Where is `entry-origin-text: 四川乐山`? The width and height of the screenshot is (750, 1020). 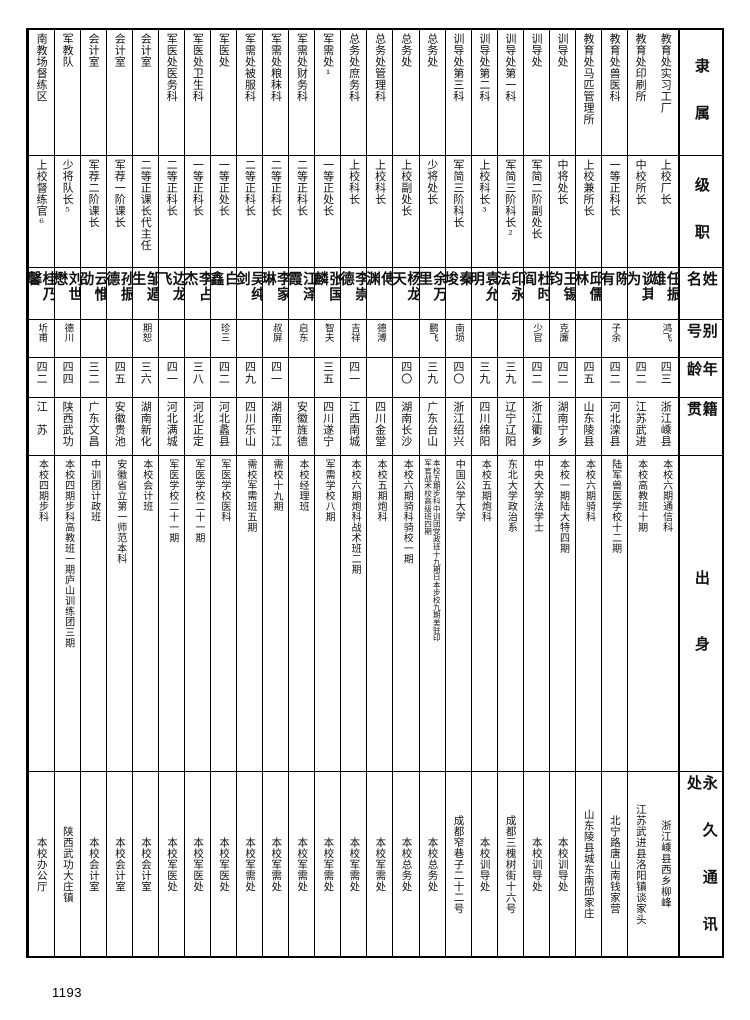
entry-origin-text: 四川乐山 is located at coordinates (250, 424).